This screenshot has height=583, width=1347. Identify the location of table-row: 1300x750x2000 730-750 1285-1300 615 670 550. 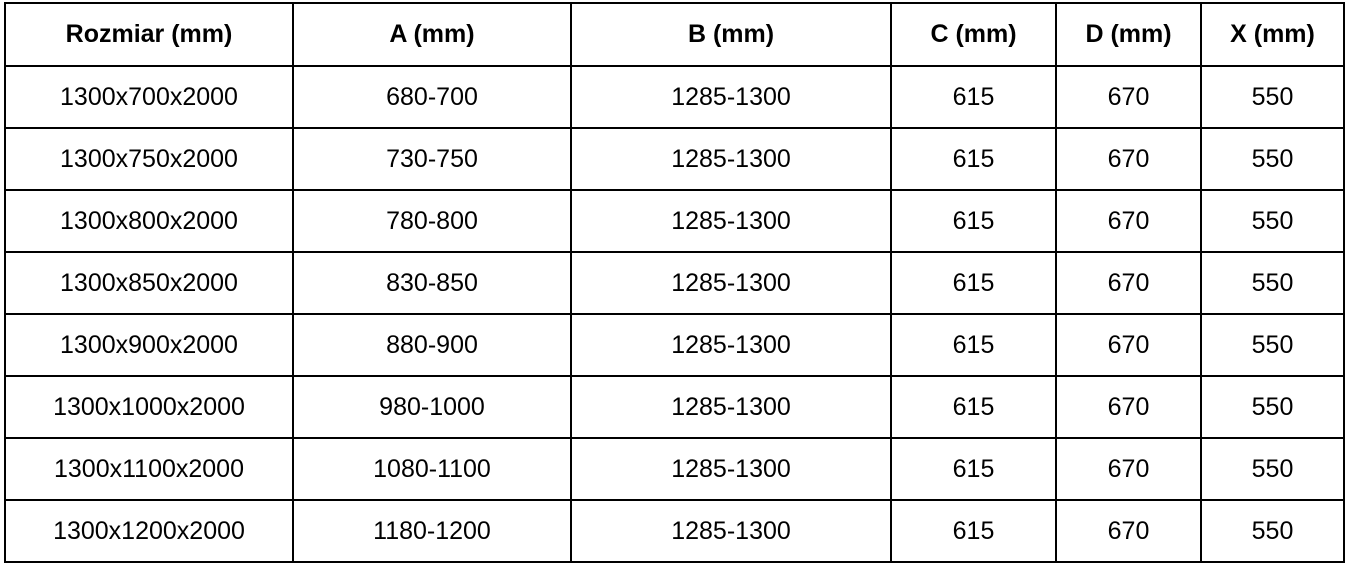
(674, 159).